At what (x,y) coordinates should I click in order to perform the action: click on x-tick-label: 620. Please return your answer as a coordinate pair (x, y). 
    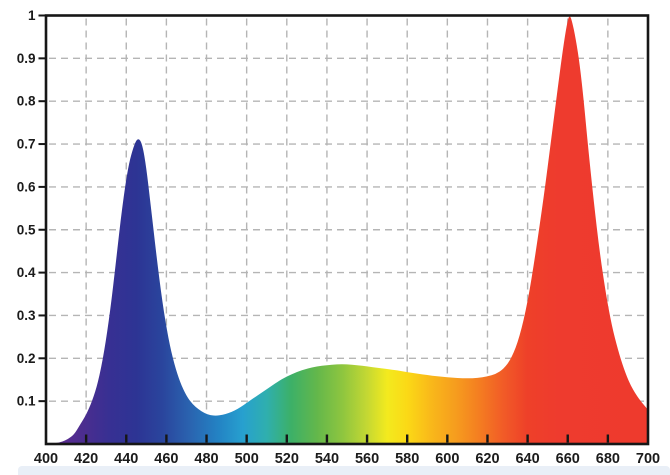
    Looking at the image, I should click on (487, 459).